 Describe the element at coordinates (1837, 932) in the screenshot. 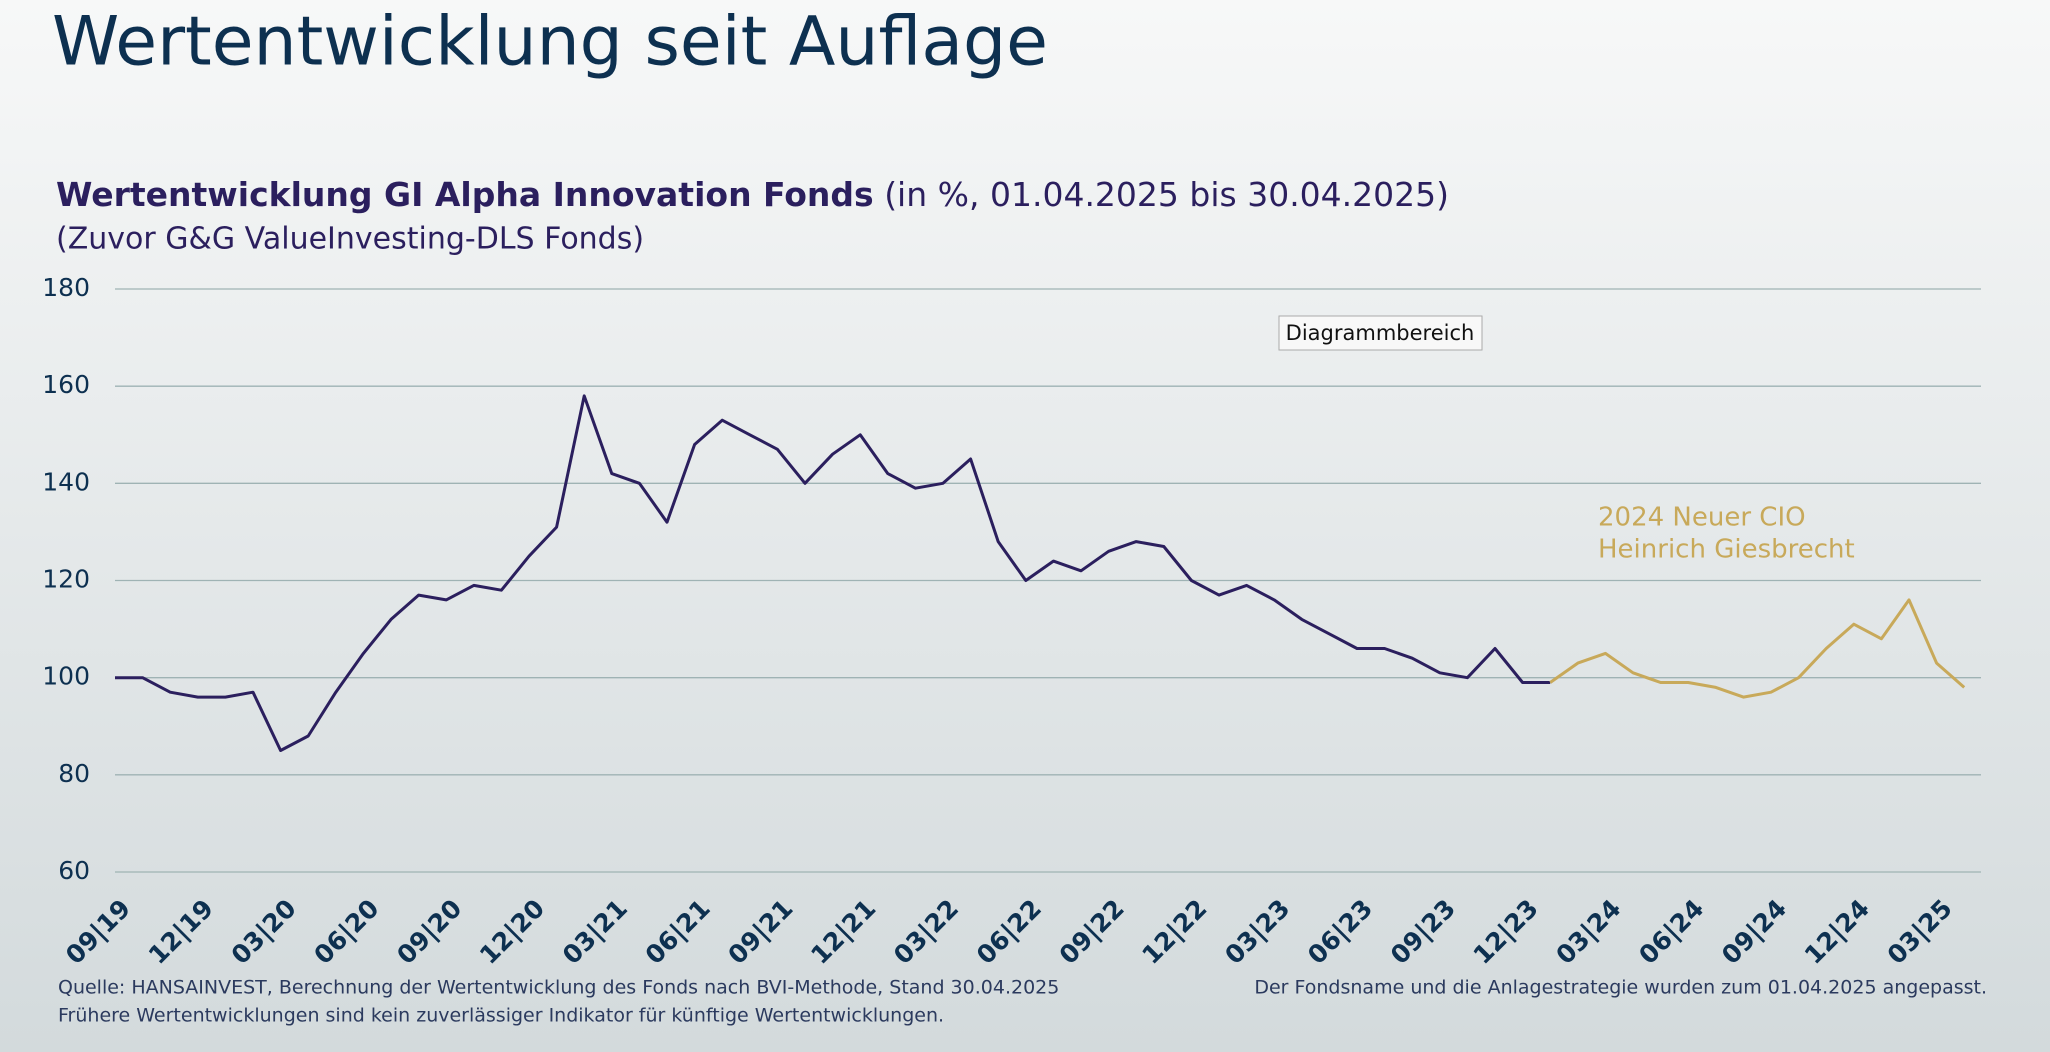

I see `x-tick-label: 12|24` at that location.